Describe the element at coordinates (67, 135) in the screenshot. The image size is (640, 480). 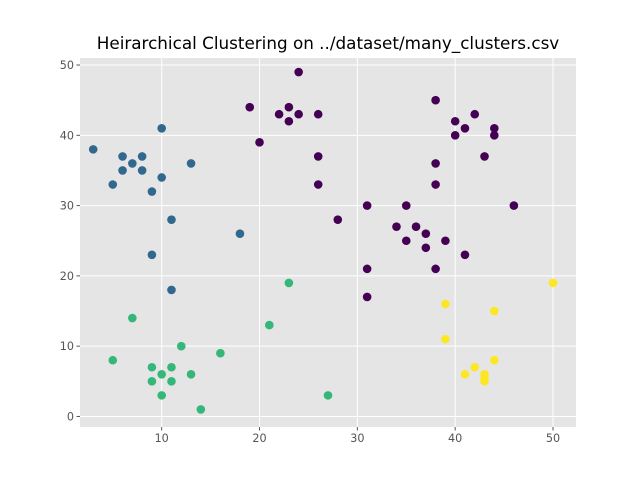
I see `y-tick-label: 40` at that location.